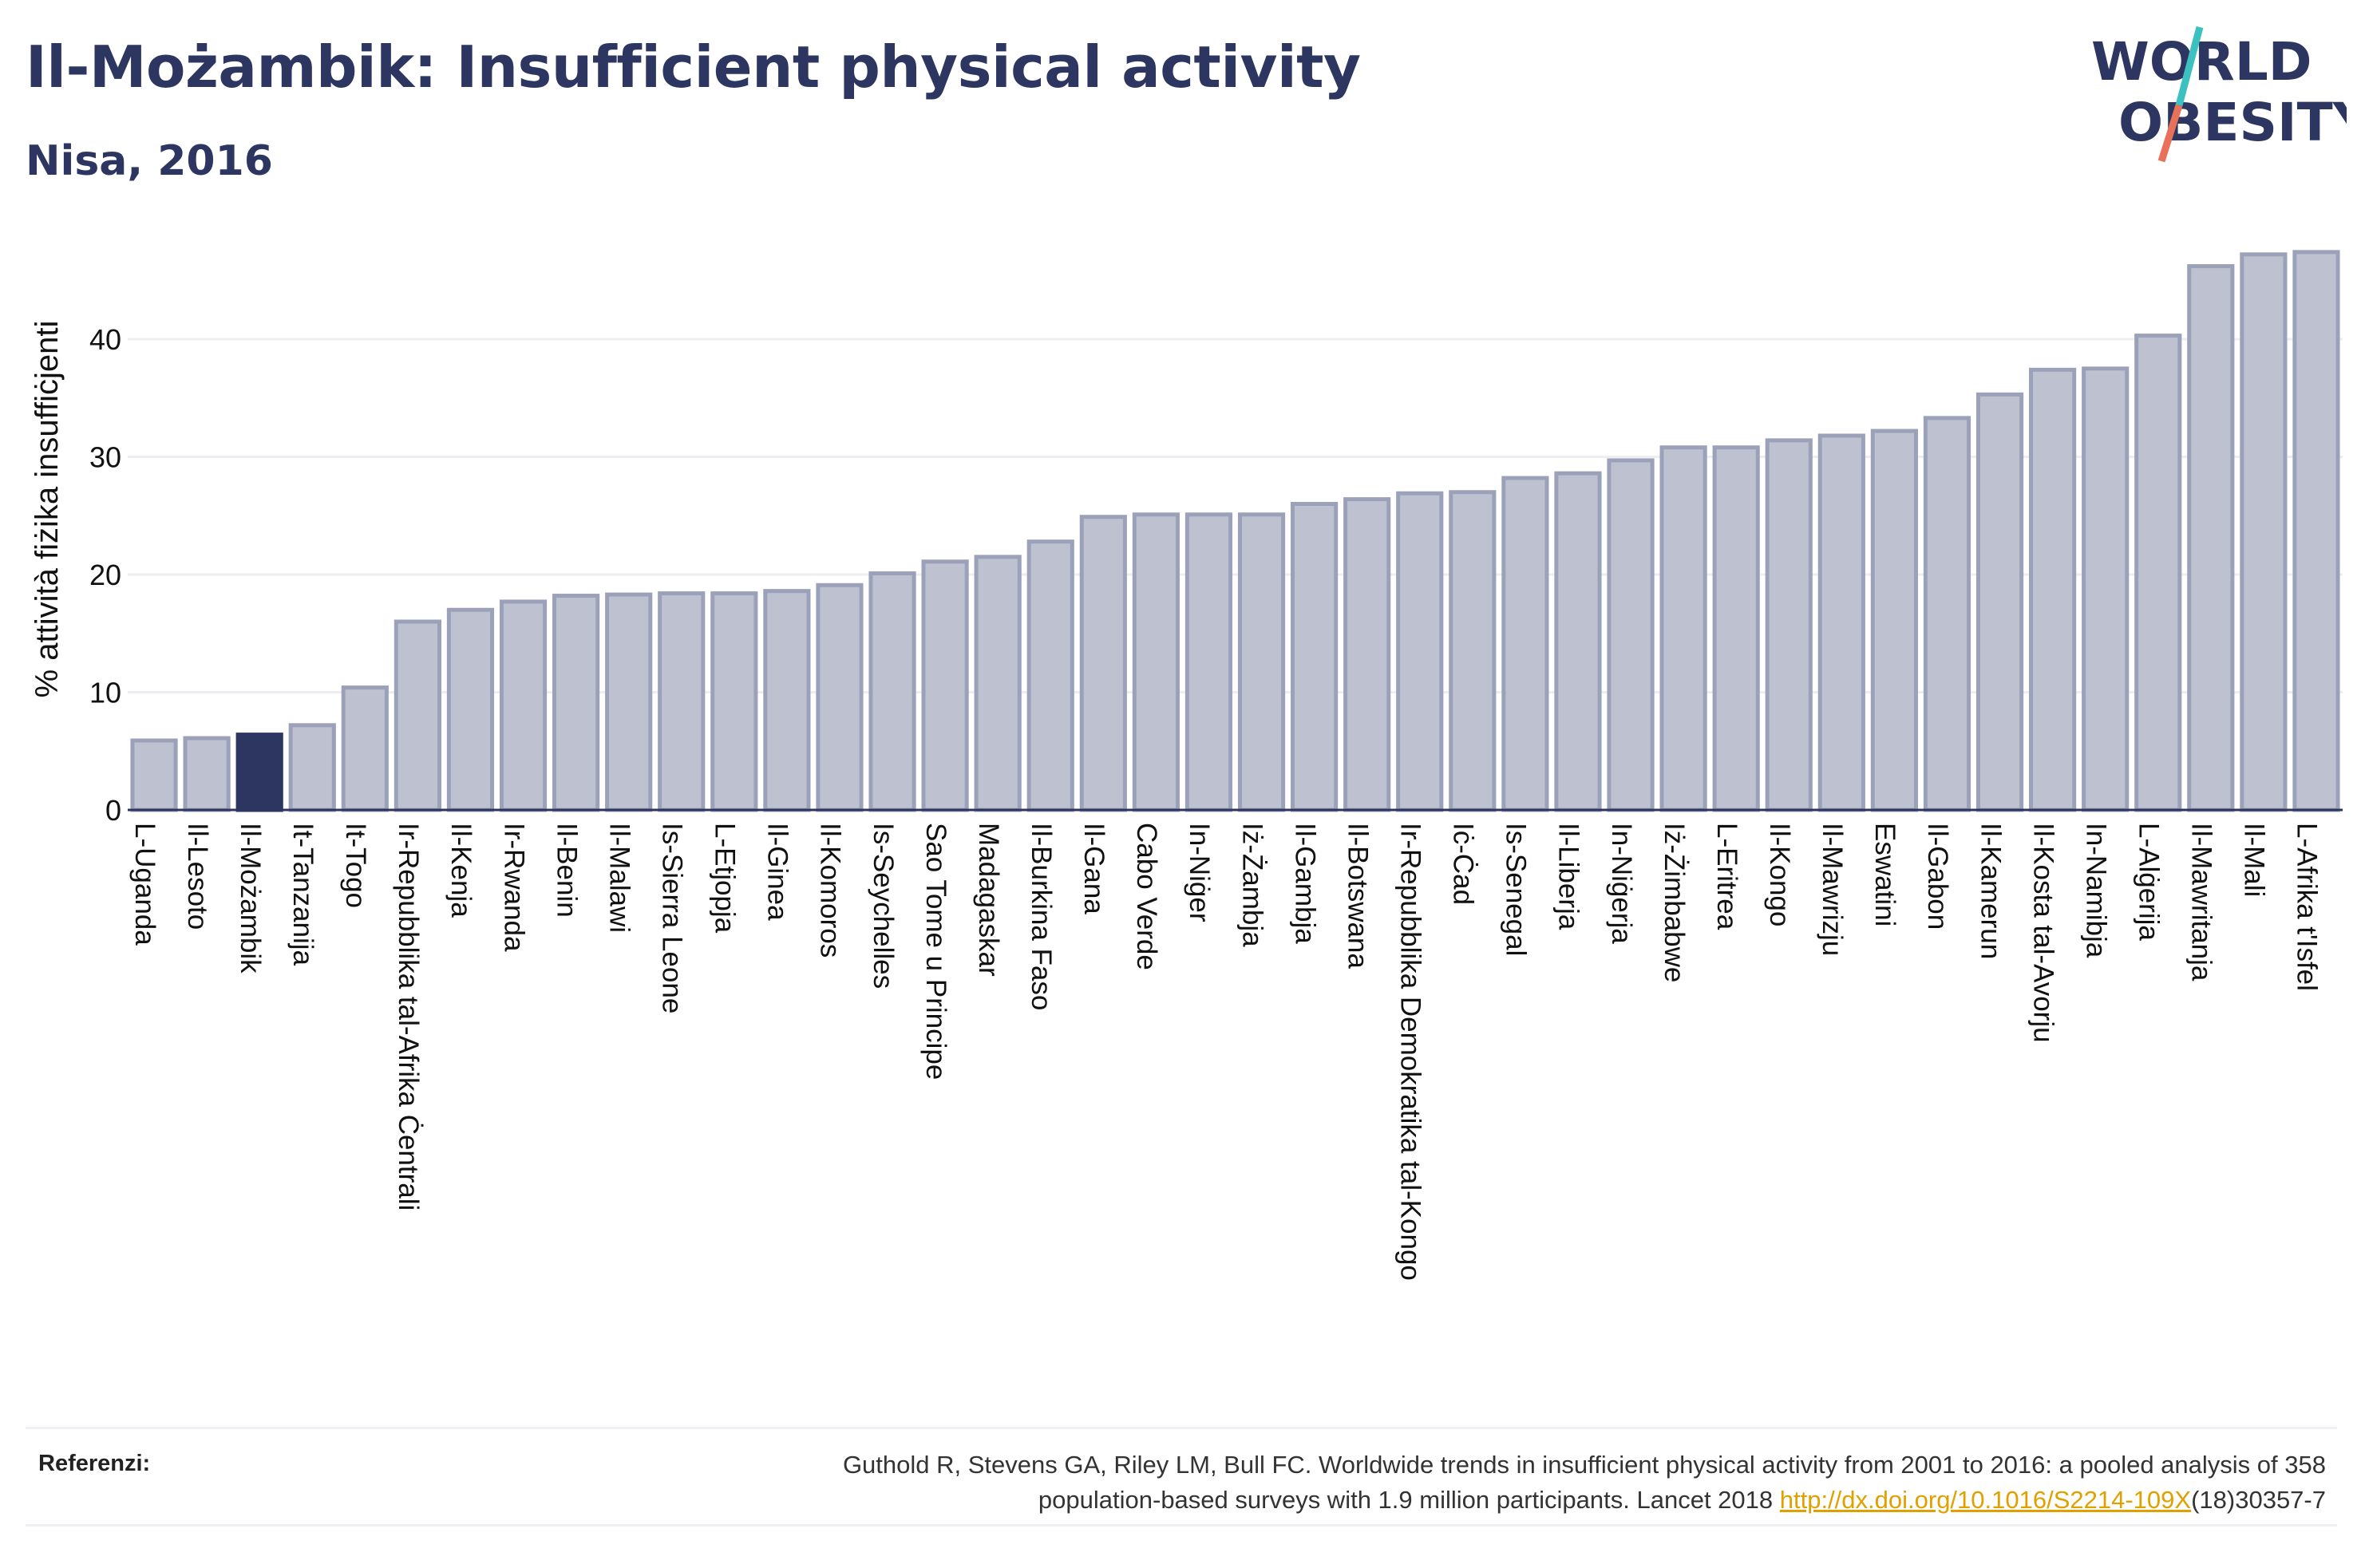 Image resolution: width=2361 pixels, height=1568 pixels. I want to click on x-tick-label: Ir-Repubblika Demokratika tal-Kongo, so click(1410, 1052).